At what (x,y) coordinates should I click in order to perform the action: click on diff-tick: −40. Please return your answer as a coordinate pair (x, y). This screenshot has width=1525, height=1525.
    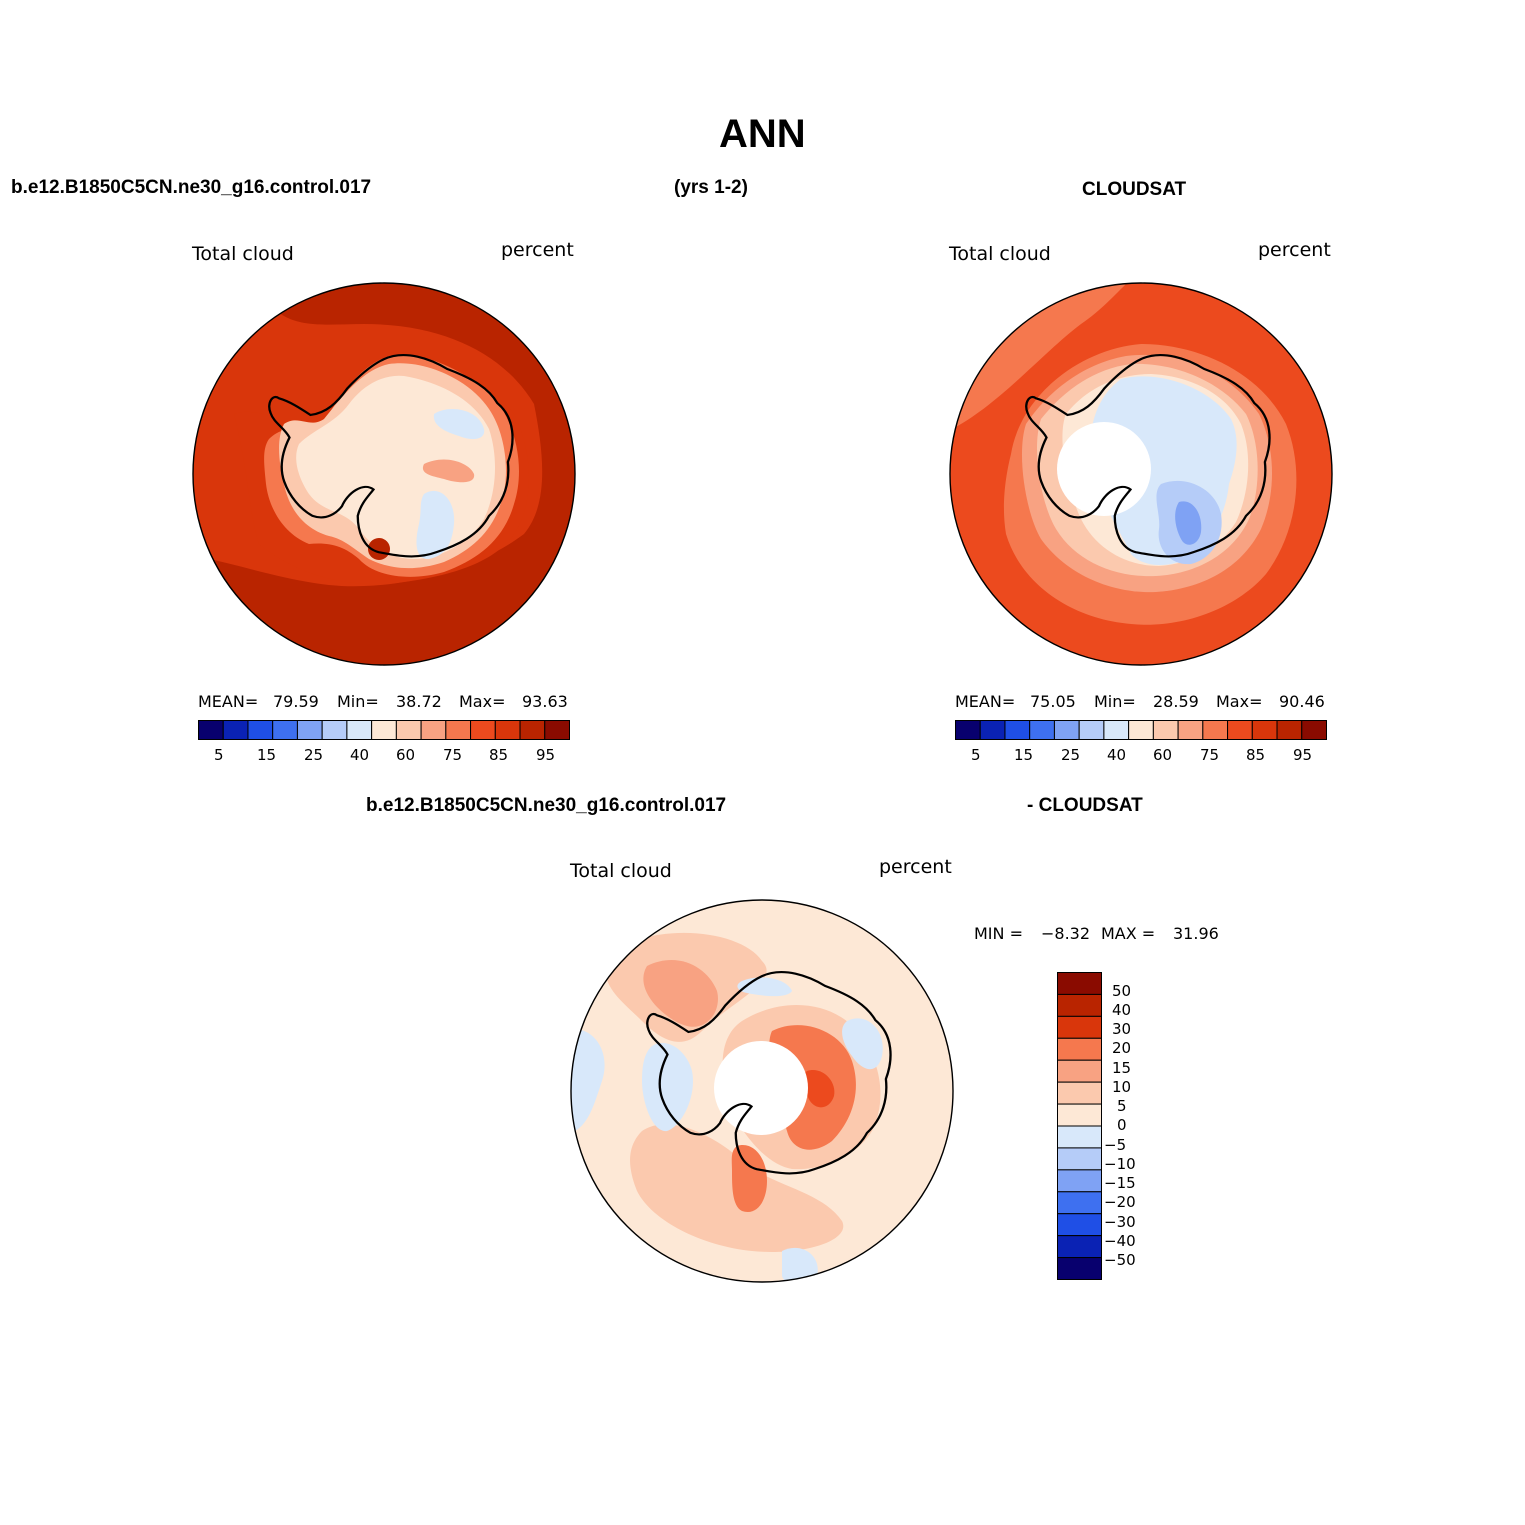
    Looking at the image, I should click on (1120, 1241).